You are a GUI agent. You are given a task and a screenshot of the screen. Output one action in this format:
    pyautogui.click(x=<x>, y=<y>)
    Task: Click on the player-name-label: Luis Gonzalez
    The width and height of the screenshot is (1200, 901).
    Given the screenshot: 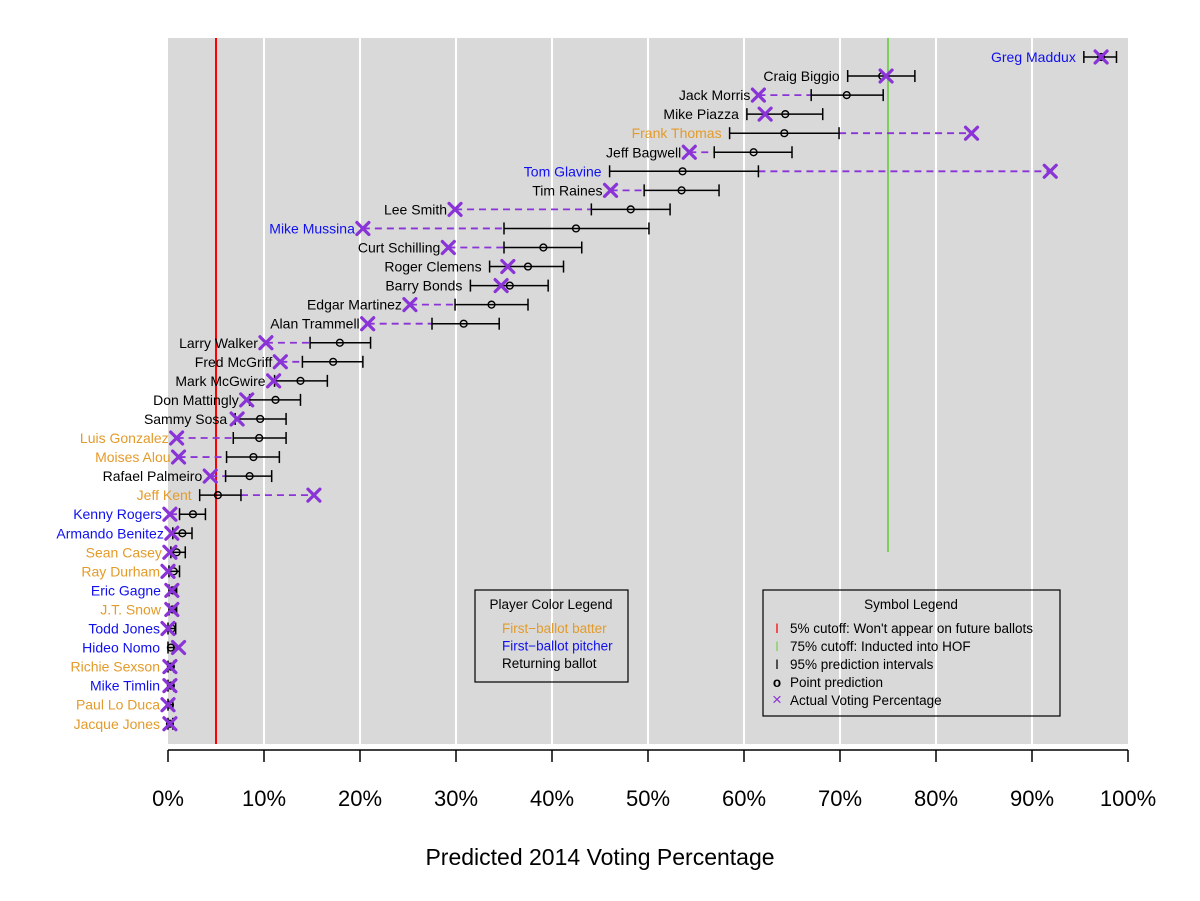 What is the action you would take?
    pyautogui.click(x=124, y=438)
    